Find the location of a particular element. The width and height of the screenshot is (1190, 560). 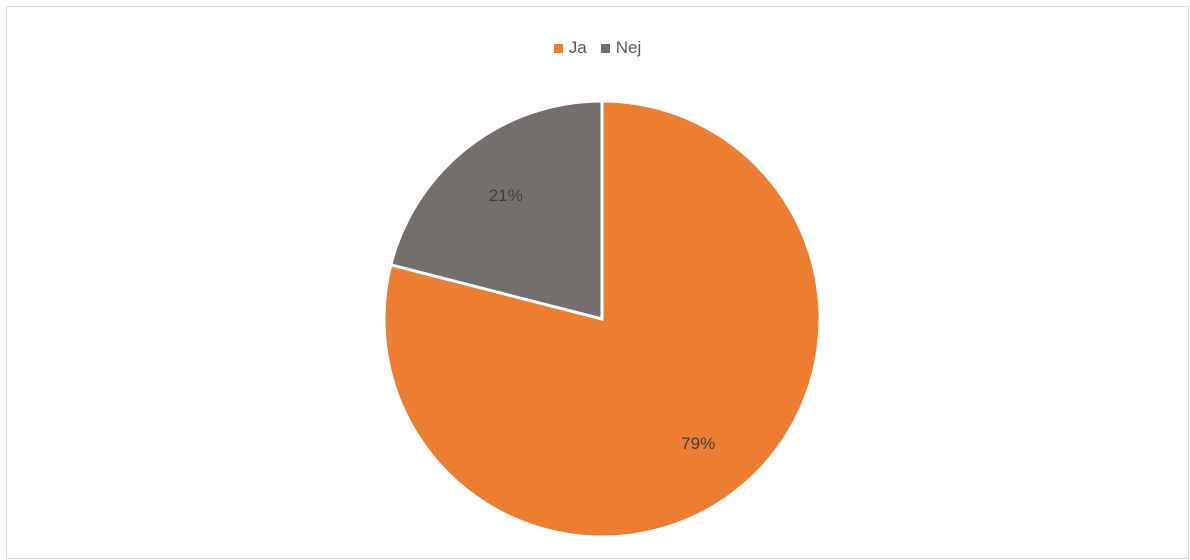

data-label-ja: 79% is located at coordinates (698, 443).